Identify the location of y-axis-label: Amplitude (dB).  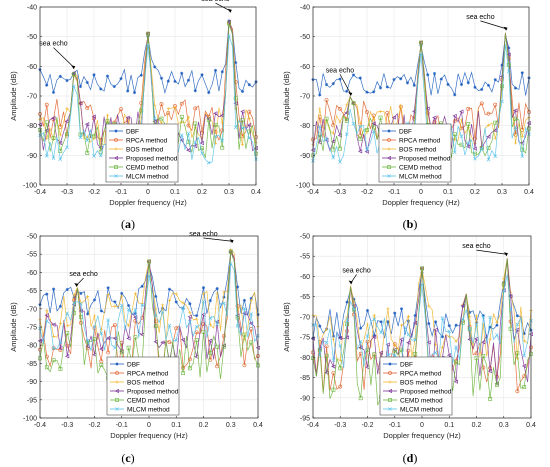
(286, 96).